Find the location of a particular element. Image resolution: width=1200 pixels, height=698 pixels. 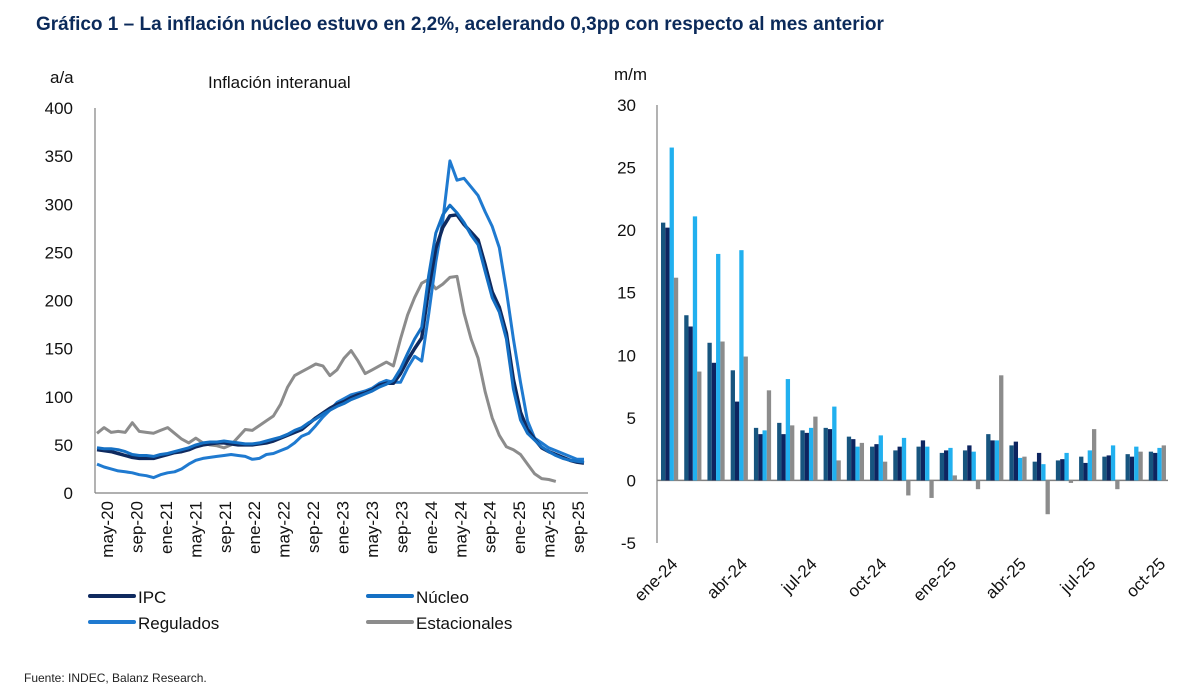

right-ylabel: m/m is located at coordinates (630, 74).